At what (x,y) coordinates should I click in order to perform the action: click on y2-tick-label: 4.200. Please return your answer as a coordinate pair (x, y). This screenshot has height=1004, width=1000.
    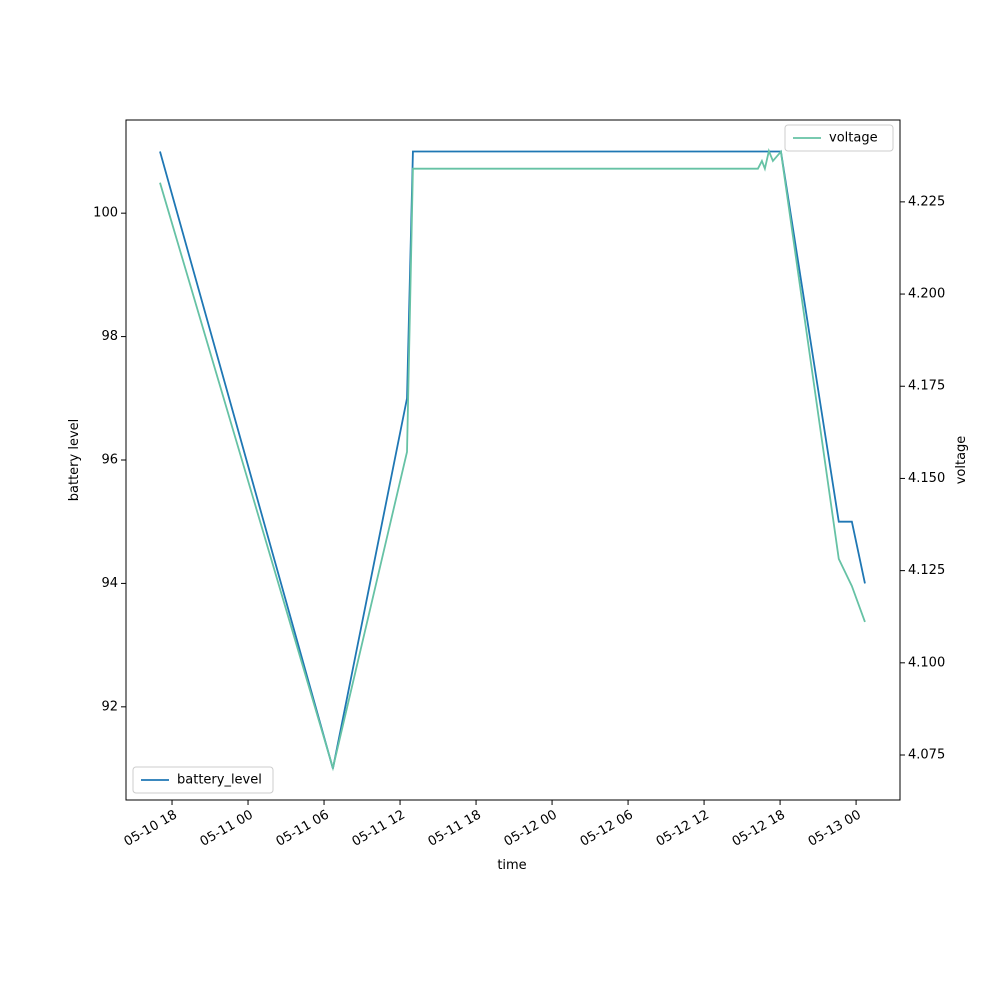
    Looking at the image, I should click on (926, 294).